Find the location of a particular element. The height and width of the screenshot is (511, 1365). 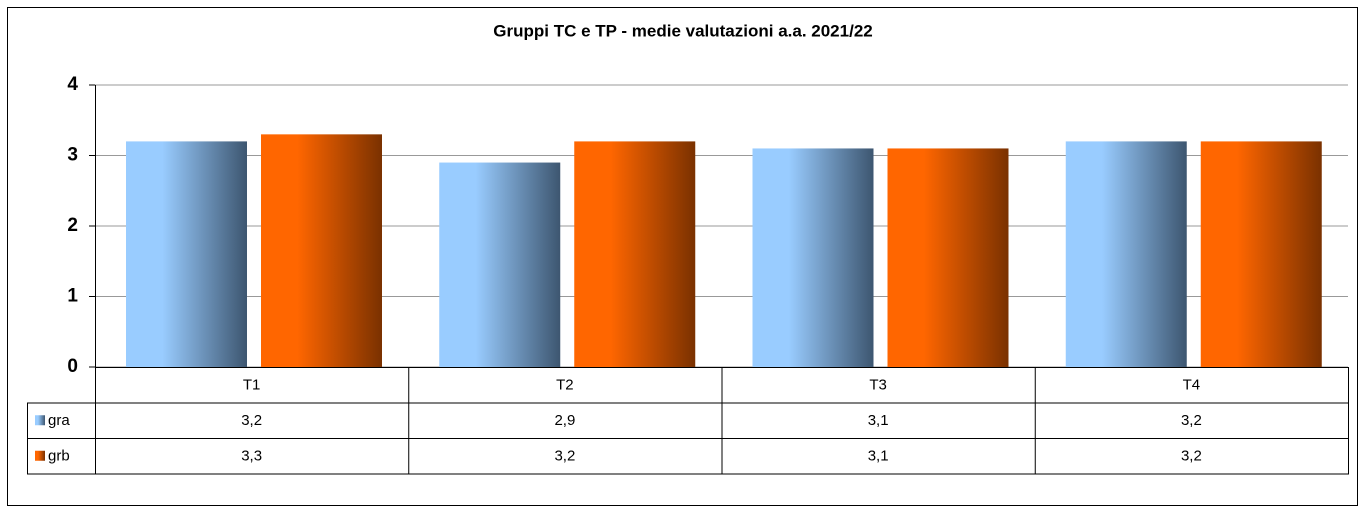

data-label: 3,3 is located at coordinates (251, 456).